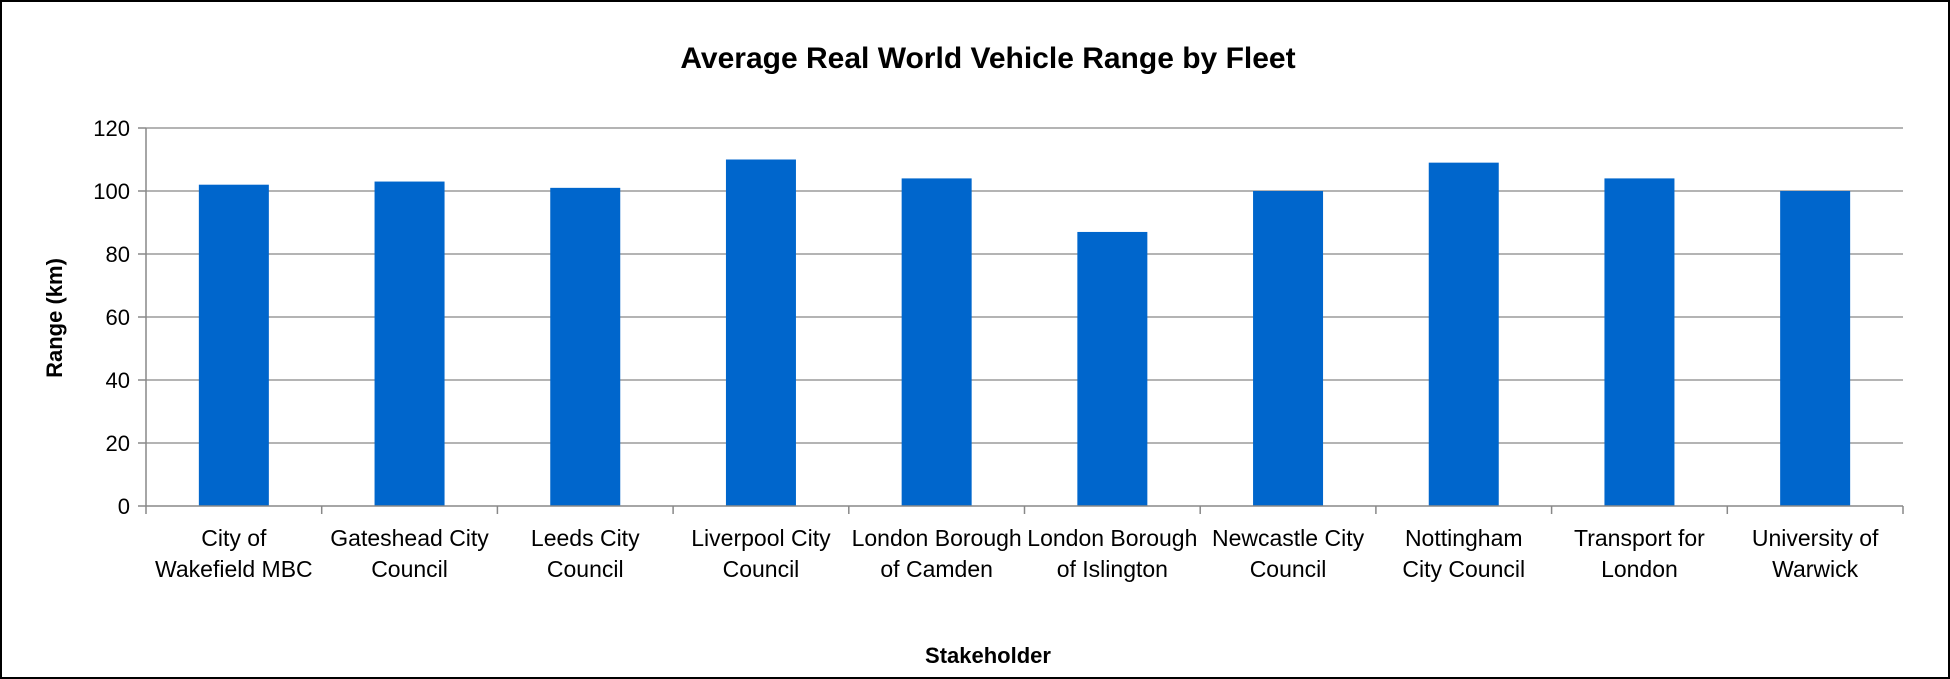  Describe the element at coordinates (124, 506) in the screenshot. I see `y-tick-label: 0` at that location.